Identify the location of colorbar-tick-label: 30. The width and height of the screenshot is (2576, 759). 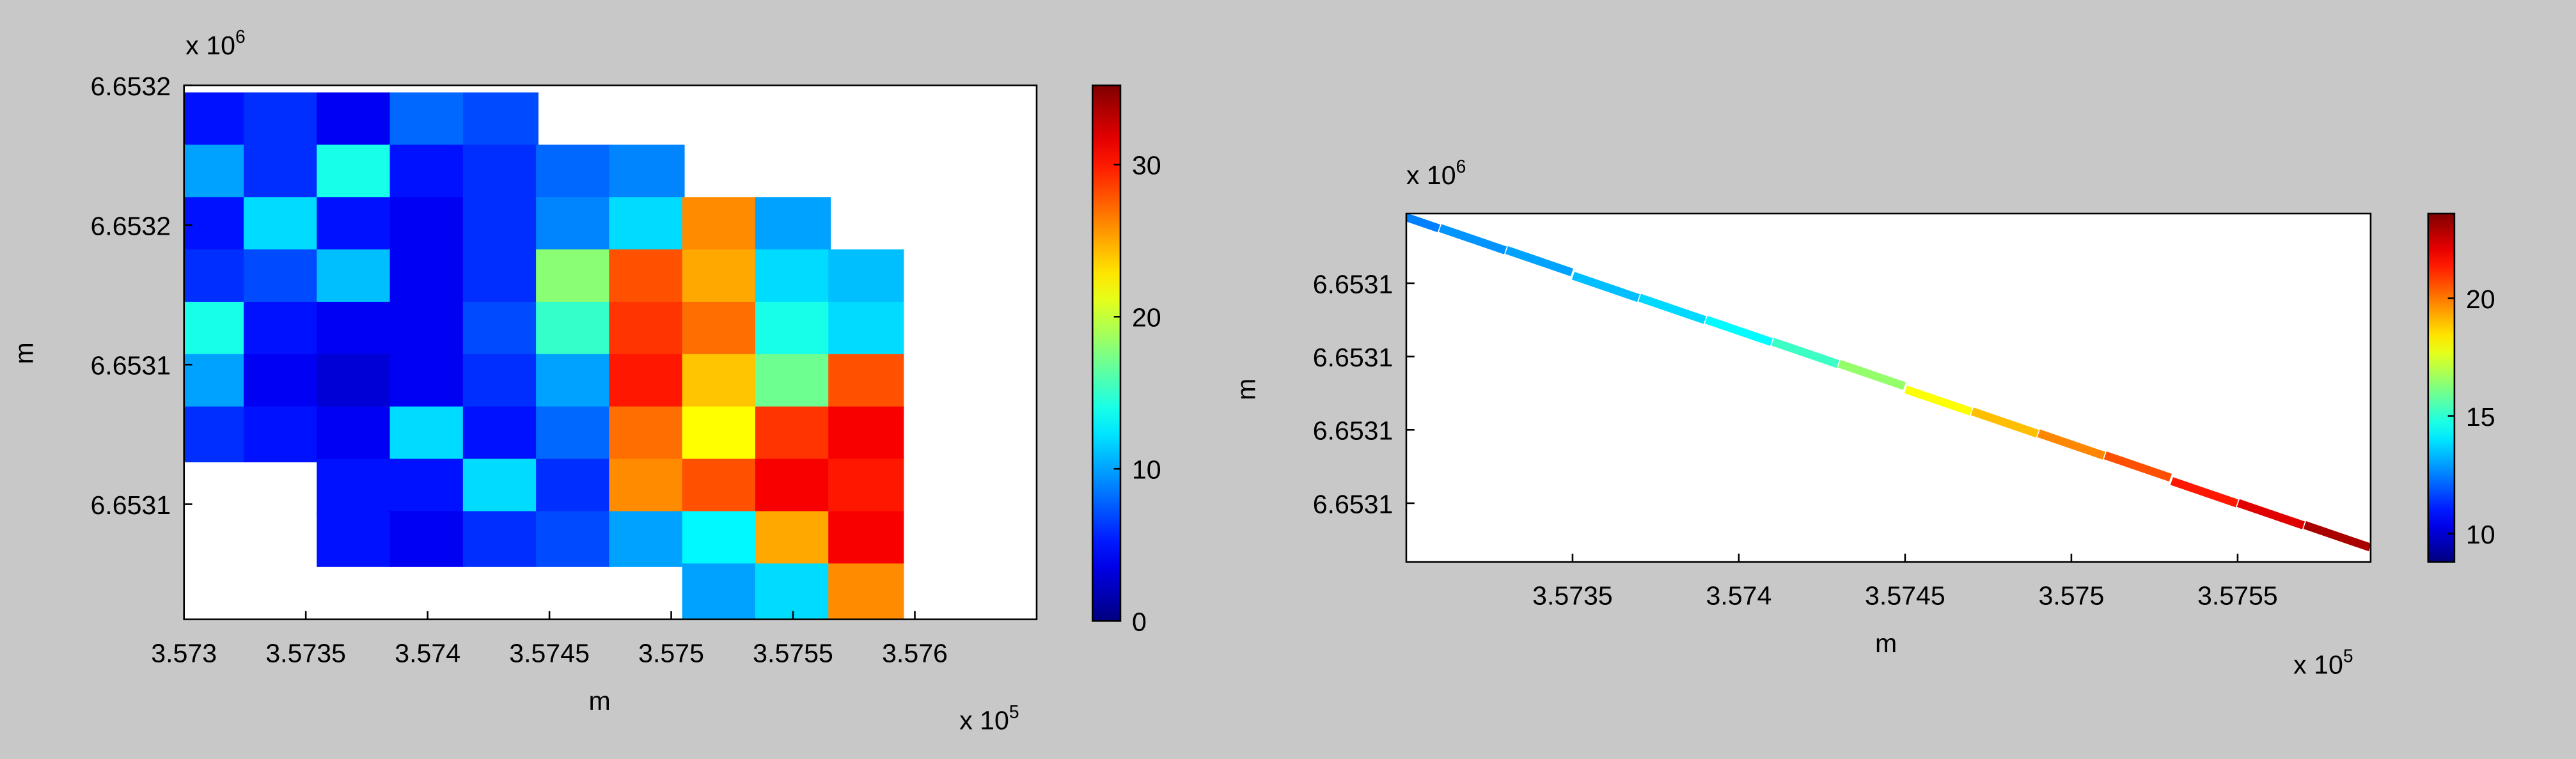
(1146, 165).